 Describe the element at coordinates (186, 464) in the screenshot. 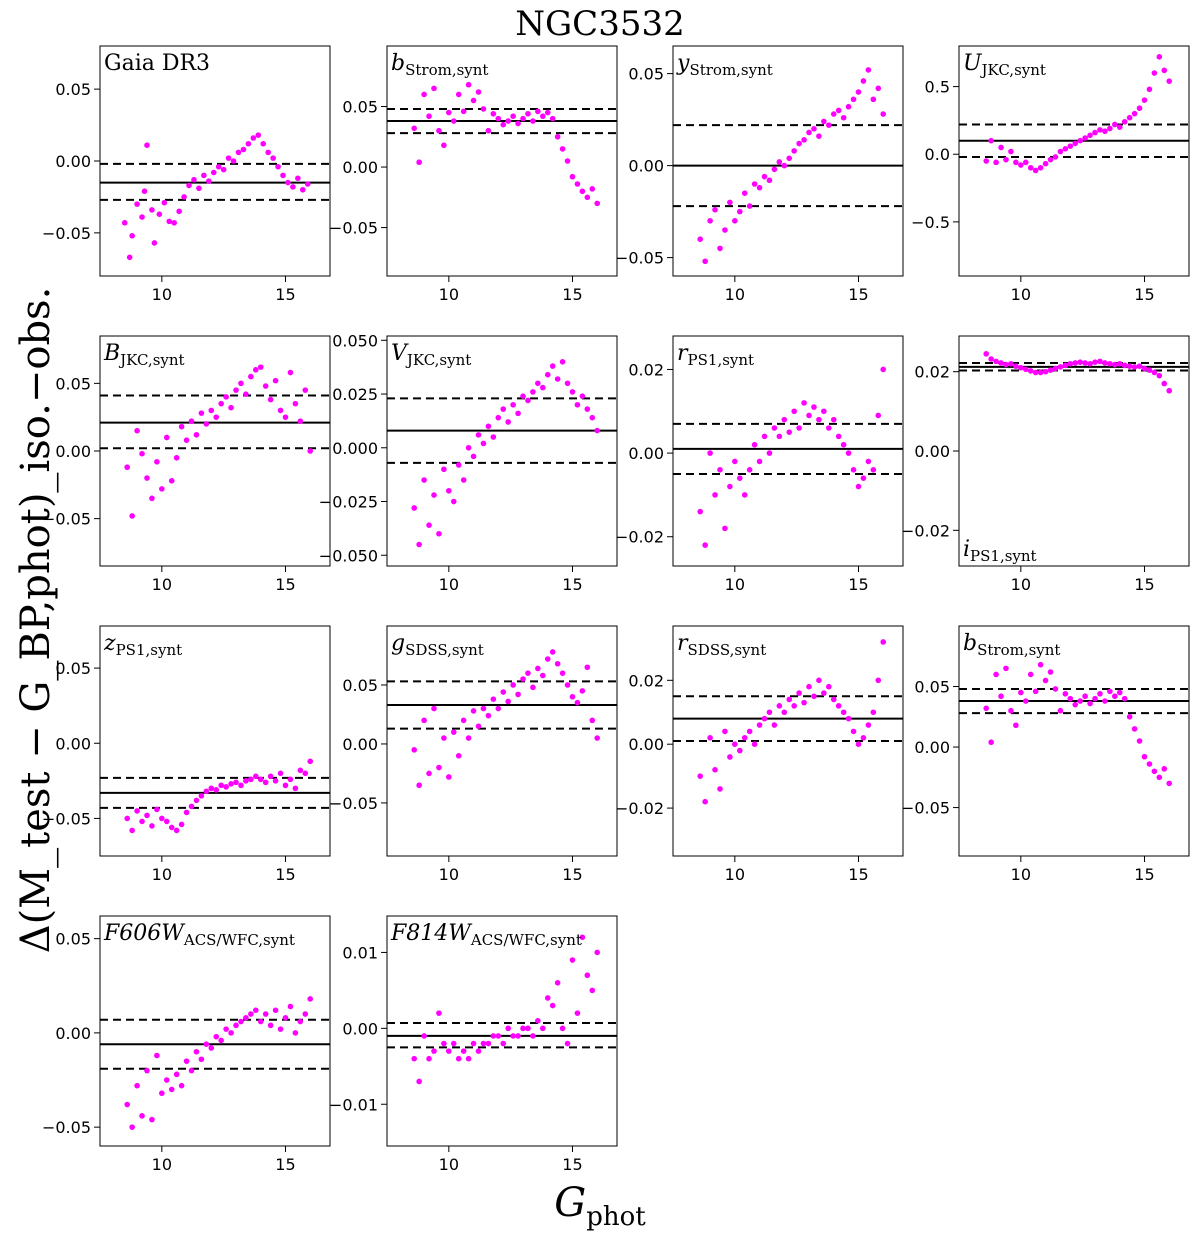

I see `panel-5: −0.05 0.00 0.05 10 15 BJKC,synt` at that location.